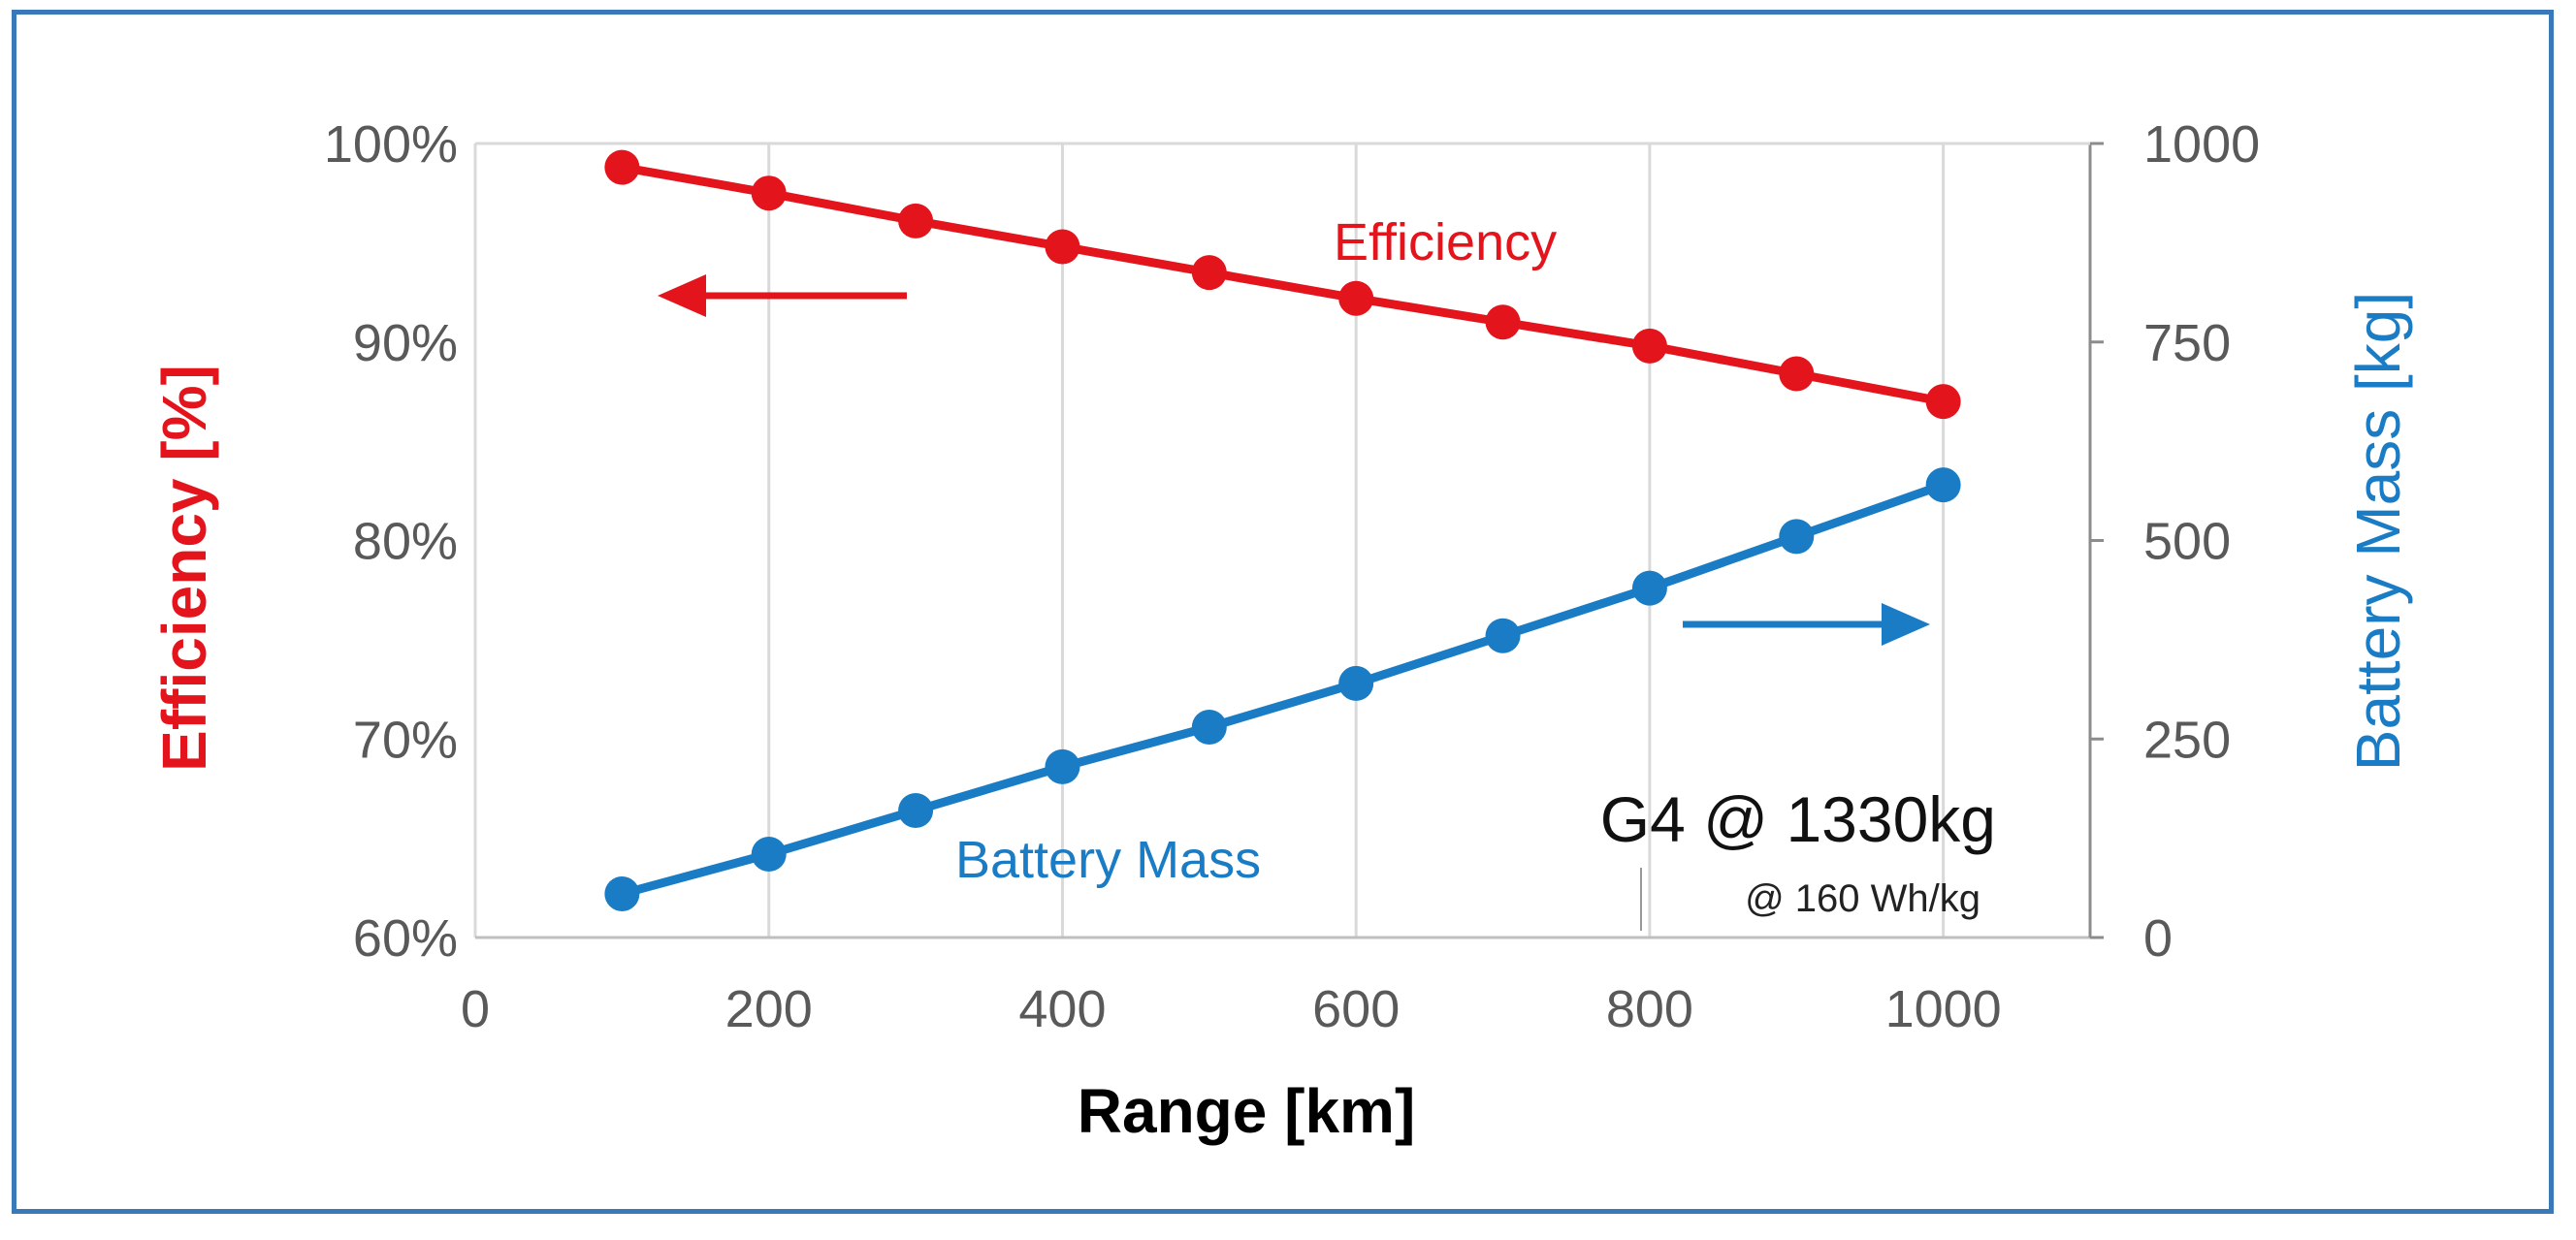  What do you see at coordinates (1445, 242) in the screenshot?
I see `efficiency-series-label: Efficiency` at bounding box center [1445, 242].